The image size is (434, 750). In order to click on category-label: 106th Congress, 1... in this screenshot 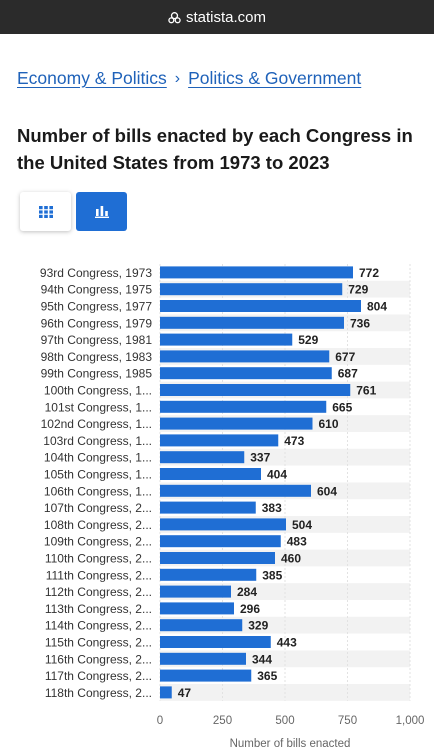, I will do `click(98, 491)`.